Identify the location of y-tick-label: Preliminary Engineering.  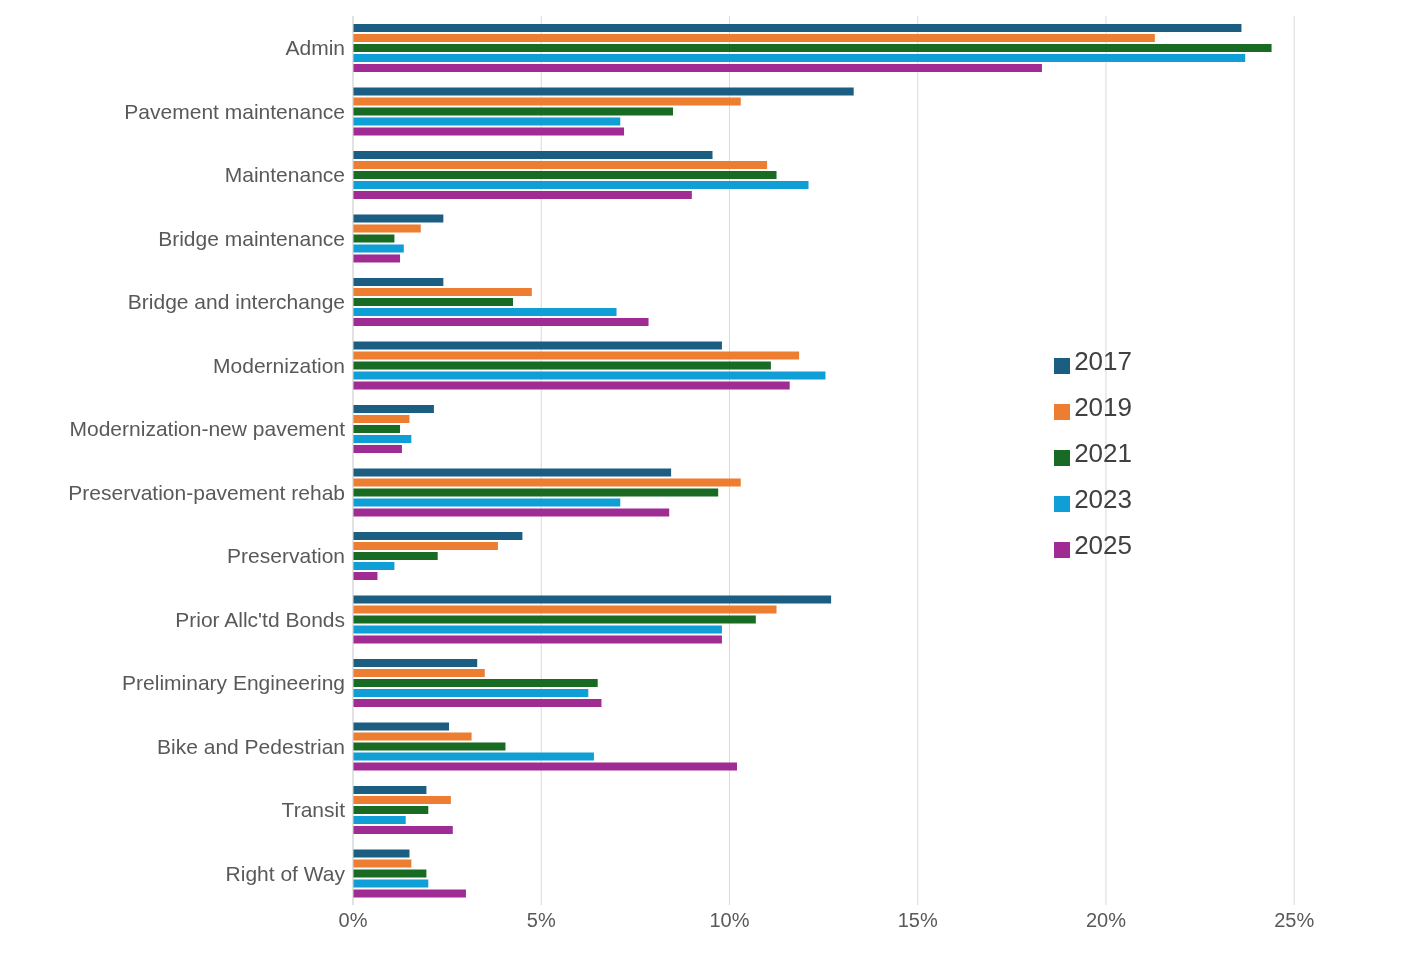
(233, 683).